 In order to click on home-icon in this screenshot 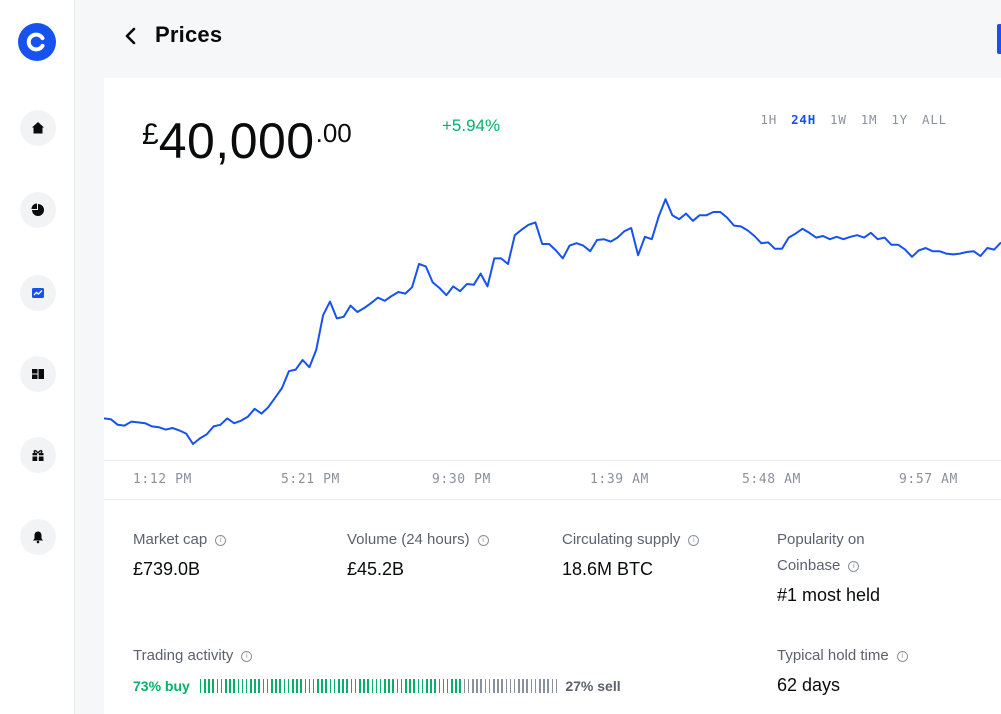, I will do `click(38, 128)`.